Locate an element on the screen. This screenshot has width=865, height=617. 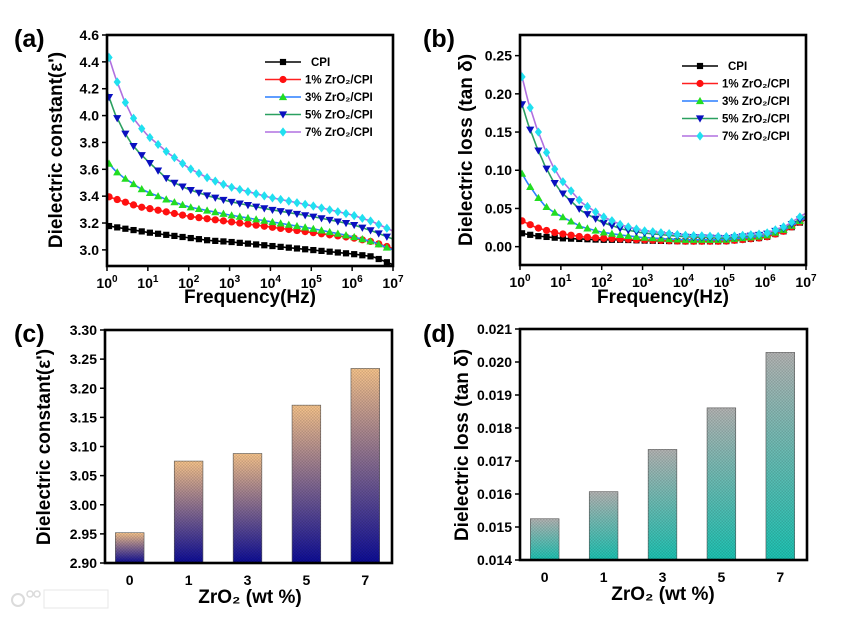
y-tick-label: 3.30 is located at coordinates (83, 330).